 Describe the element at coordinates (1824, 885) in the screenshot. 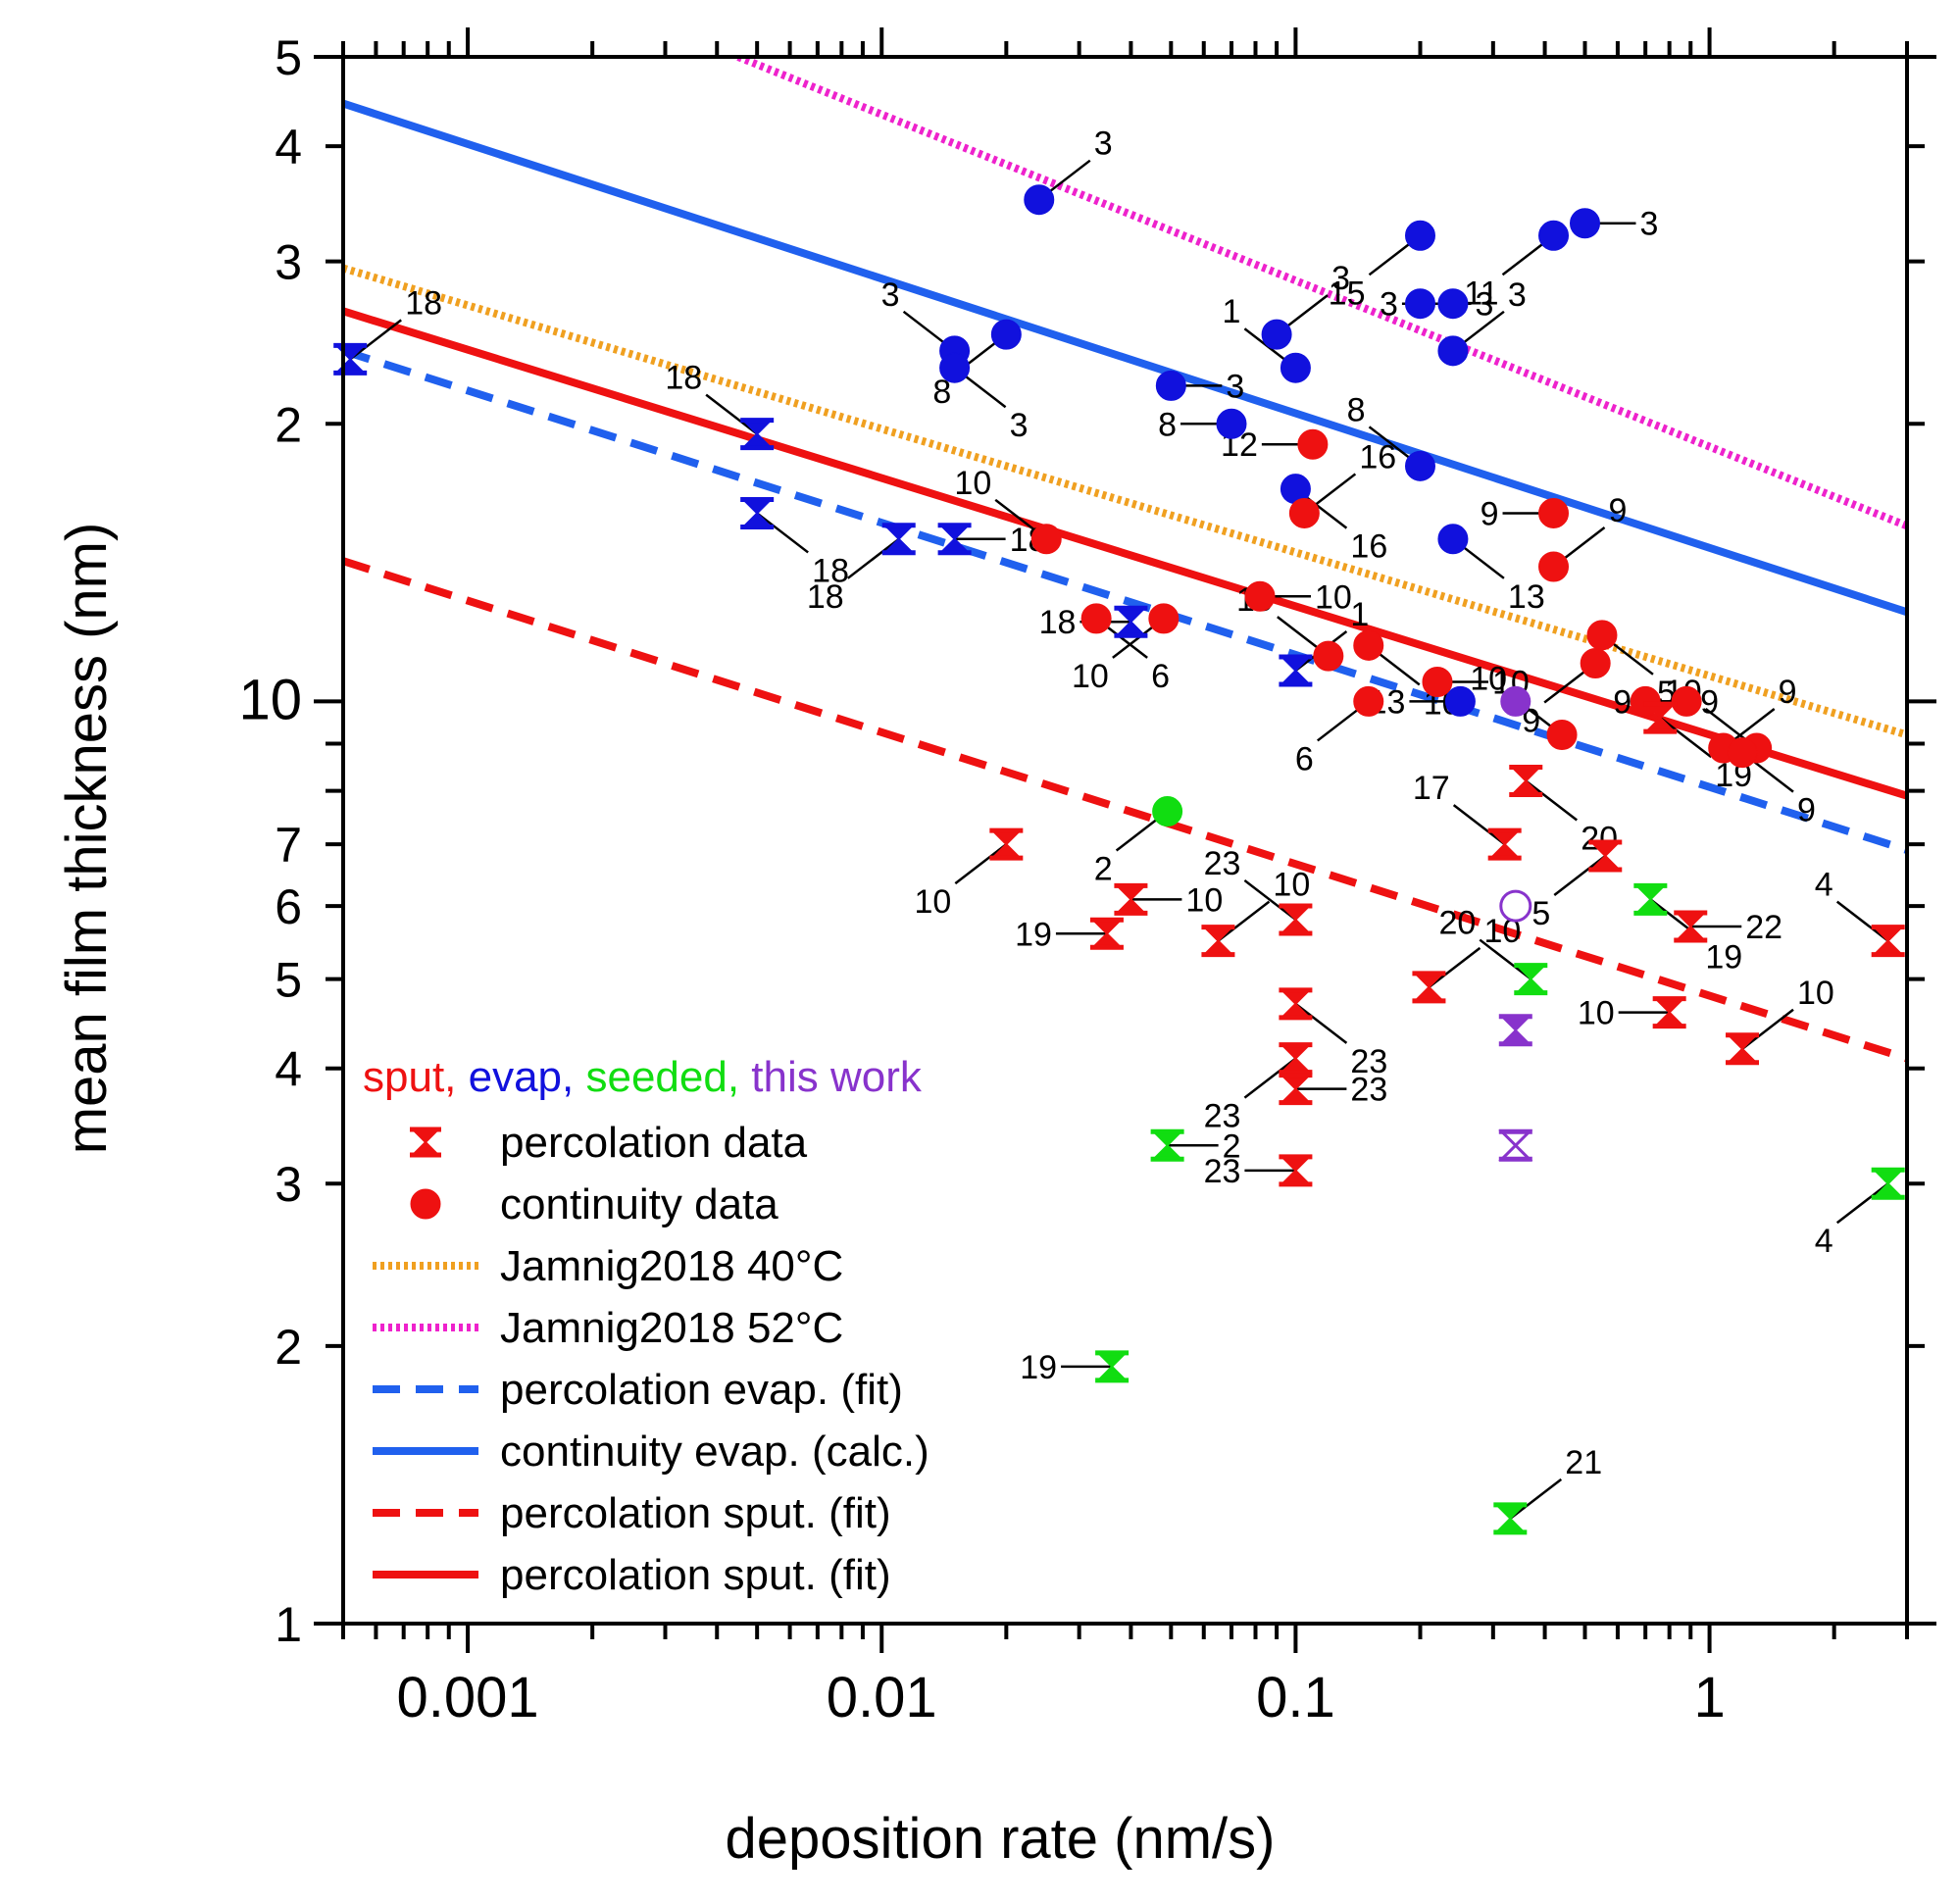

I see `reference-number: 4` at that location.